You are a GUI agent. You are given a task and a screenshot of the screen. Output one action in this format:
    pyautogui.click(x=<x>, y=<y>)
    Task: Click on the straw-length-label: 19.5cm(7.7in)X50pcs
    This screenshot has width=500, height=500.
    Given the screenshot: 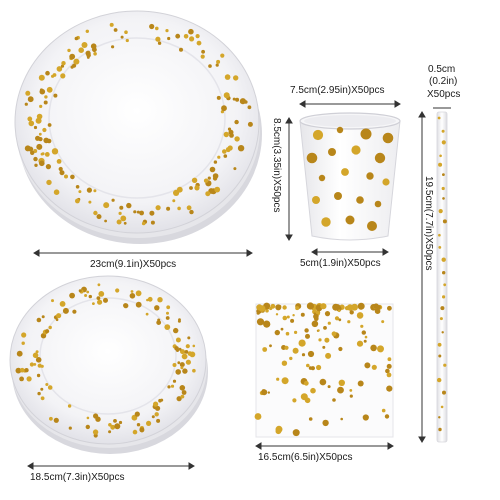 What is the action you would take?
    pyautogui.click(x=428, y=223)
    